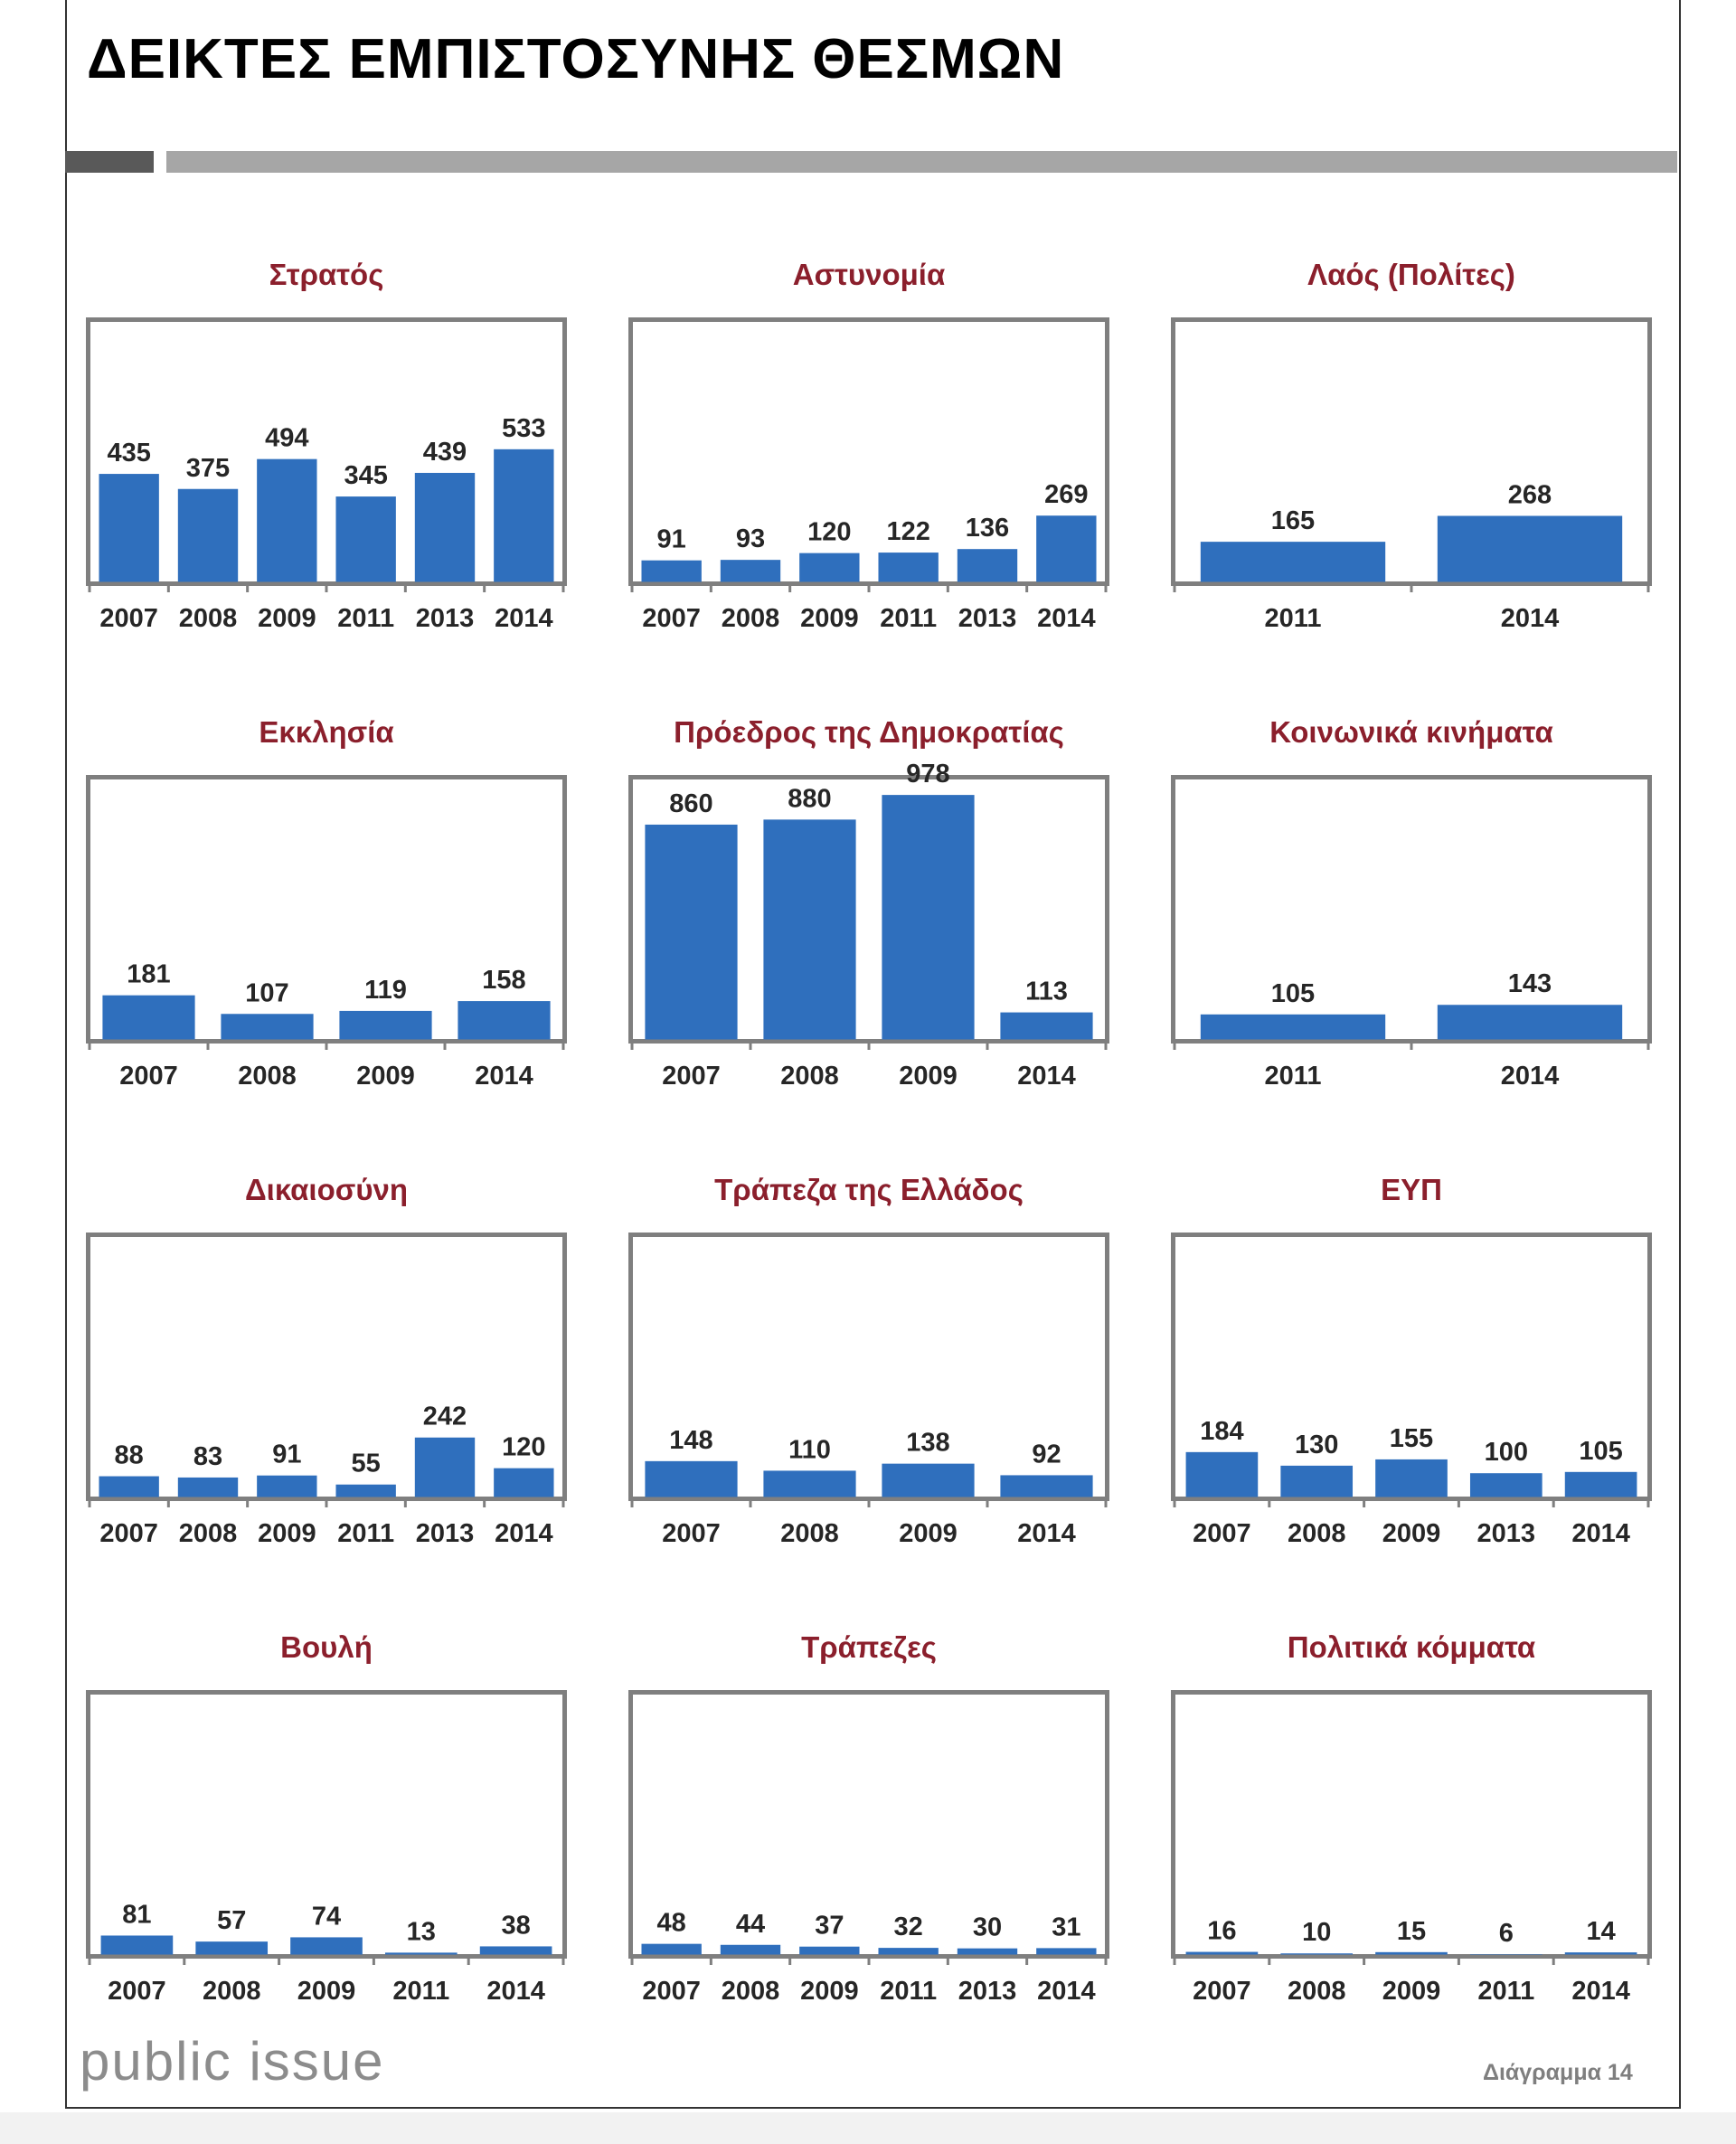  I want to click on data-label: 13, so click(422, 1932).